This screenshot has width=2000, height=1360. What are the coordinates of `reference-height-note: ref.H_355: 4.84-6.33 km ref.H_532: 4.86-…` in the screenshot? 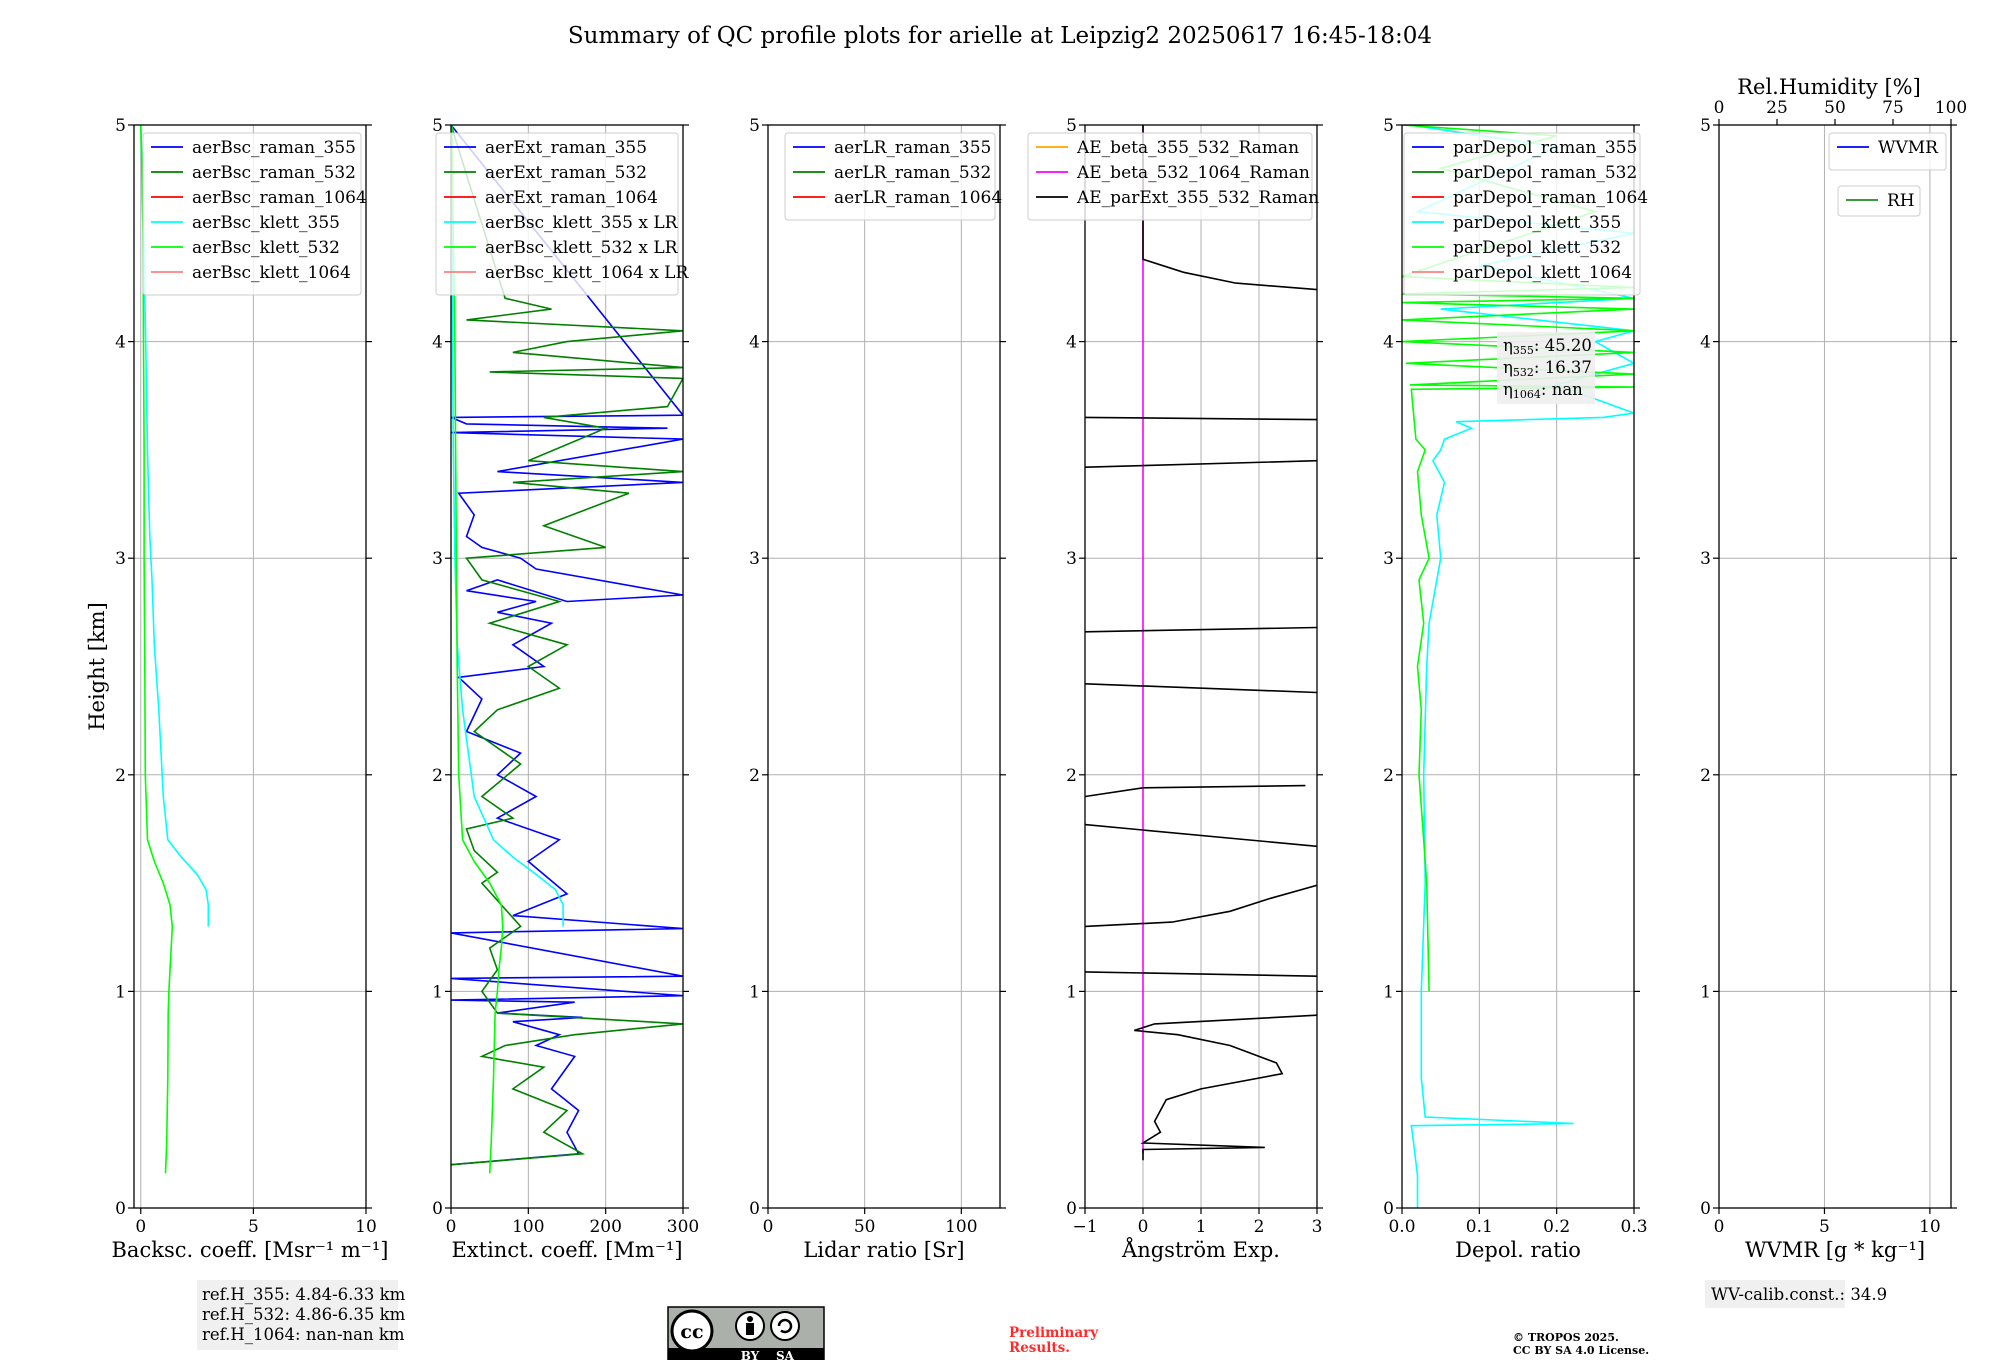 It's located at (301, 1315).